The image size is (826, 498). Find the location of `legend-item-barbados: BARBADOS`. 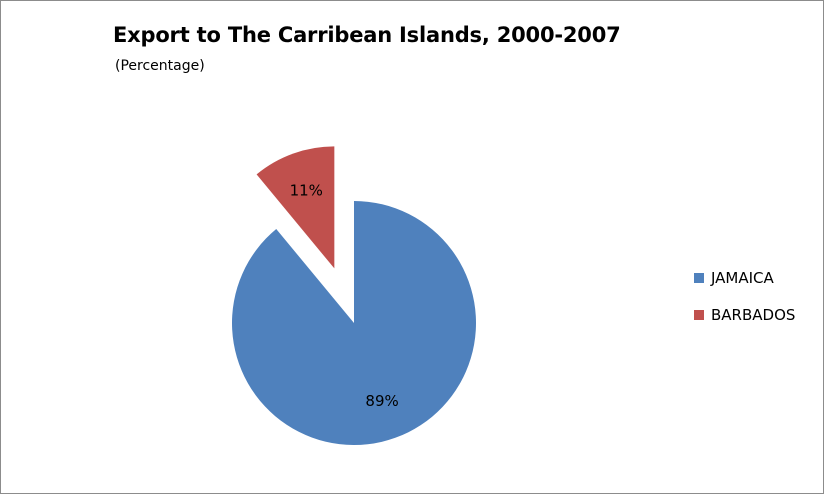

legend-item-barbados: BARBADOS is located at coordinates (744, 315).